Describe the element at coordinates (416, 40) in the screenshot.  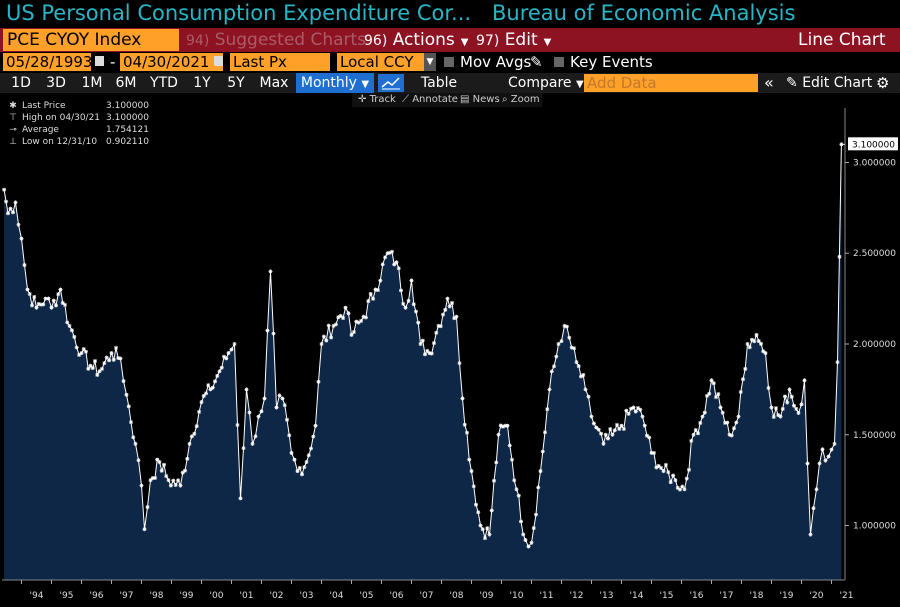
I see `actions-menu: 96) Actions ▼` at that location.